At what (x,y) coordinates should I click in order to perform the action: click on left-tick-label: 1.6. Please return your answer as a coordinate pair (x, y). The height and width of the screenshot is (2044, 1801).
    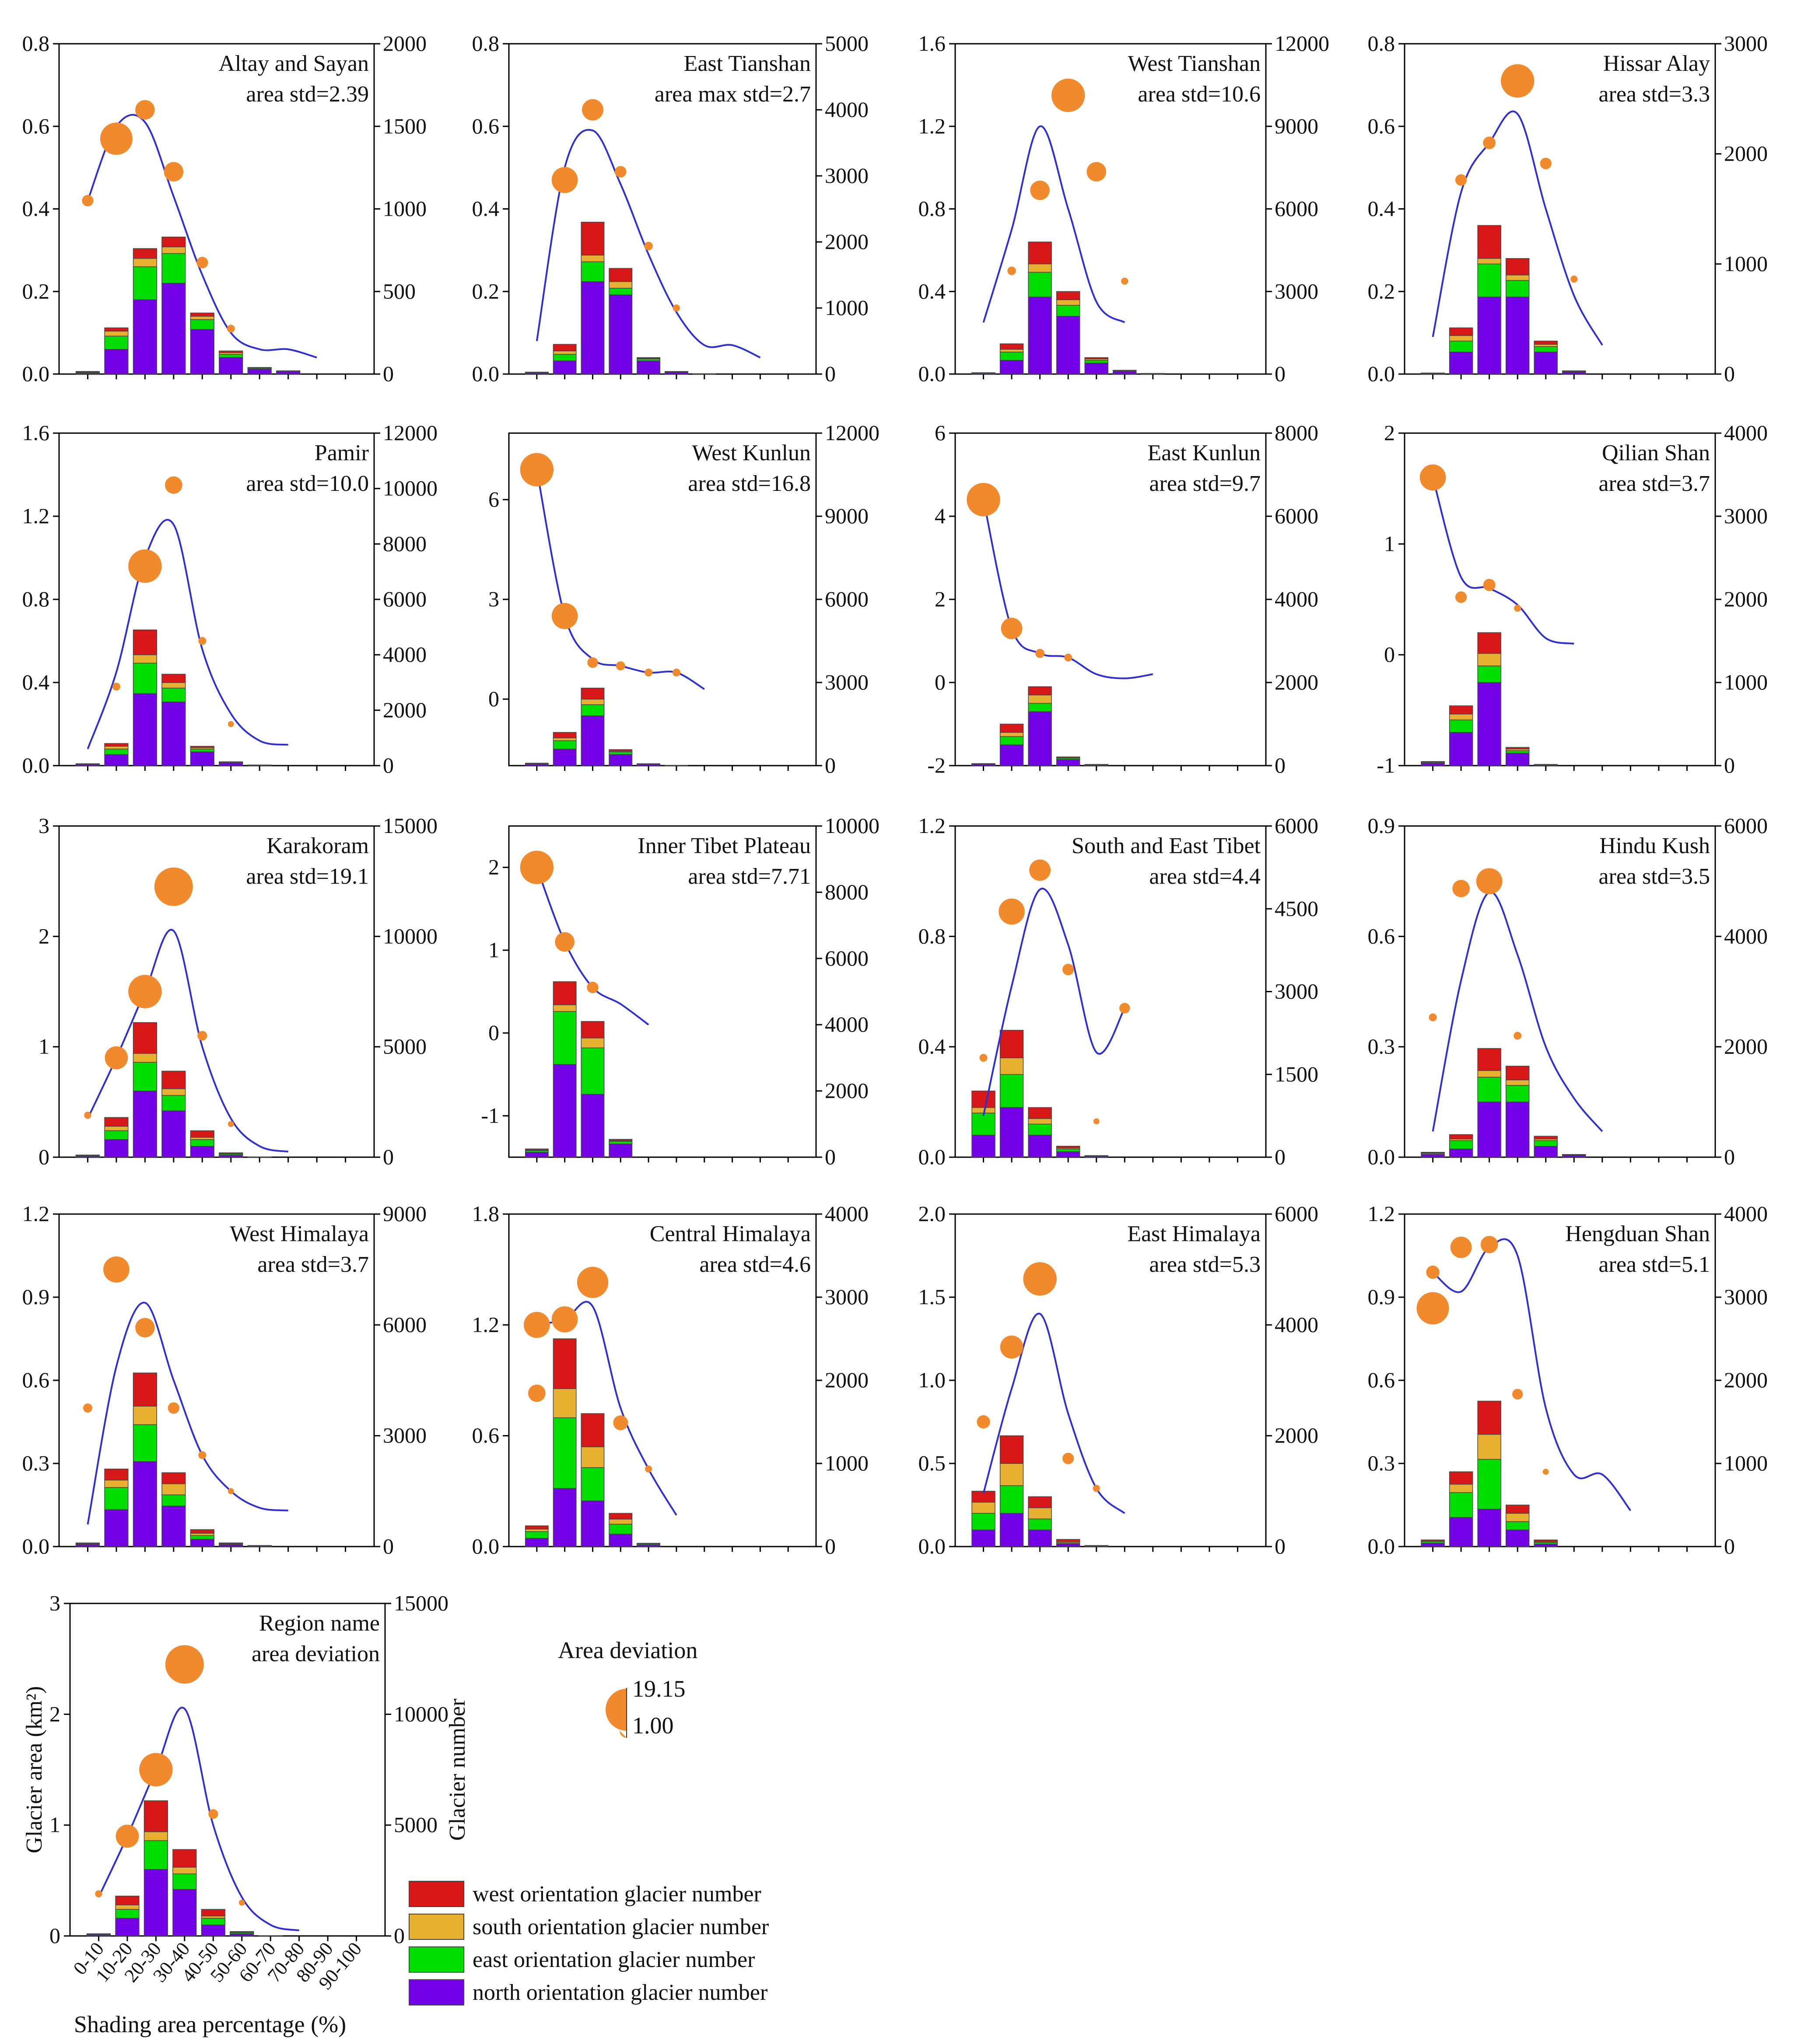
    Looking at the image, I should click on (36, 432).